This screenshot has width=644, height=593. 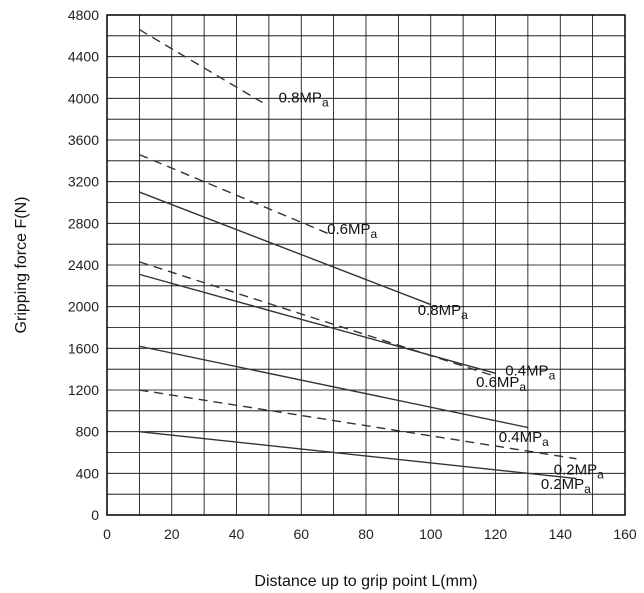 I want to click on y-tick-label: 4400, so click(x=83, y=57).